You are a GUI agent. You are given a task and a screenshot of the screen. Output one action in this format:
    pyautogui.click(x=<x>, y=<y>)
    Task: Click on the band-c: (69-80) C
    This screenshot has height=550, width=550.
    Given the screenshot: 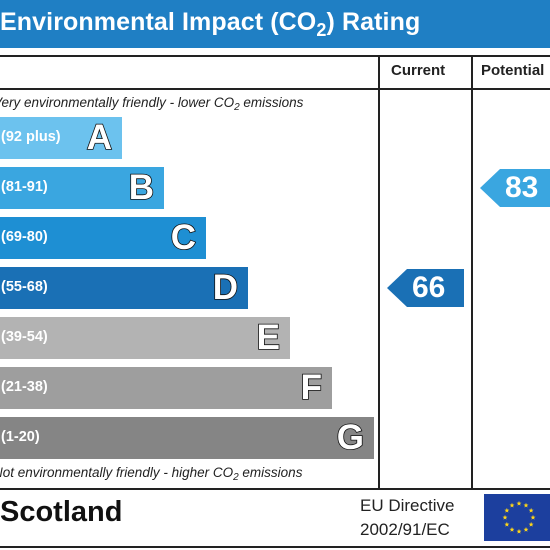 What is the action you would take?
    pyautogui.click(x=103, y=238)
    